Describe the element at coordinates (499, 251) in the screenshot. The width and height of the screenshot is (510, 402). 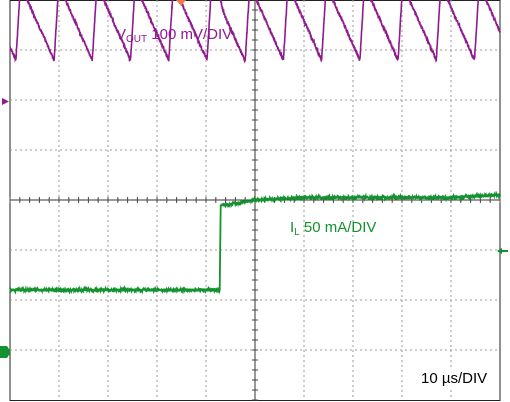
I see `ch2-trigger-level-arrow` at that location.